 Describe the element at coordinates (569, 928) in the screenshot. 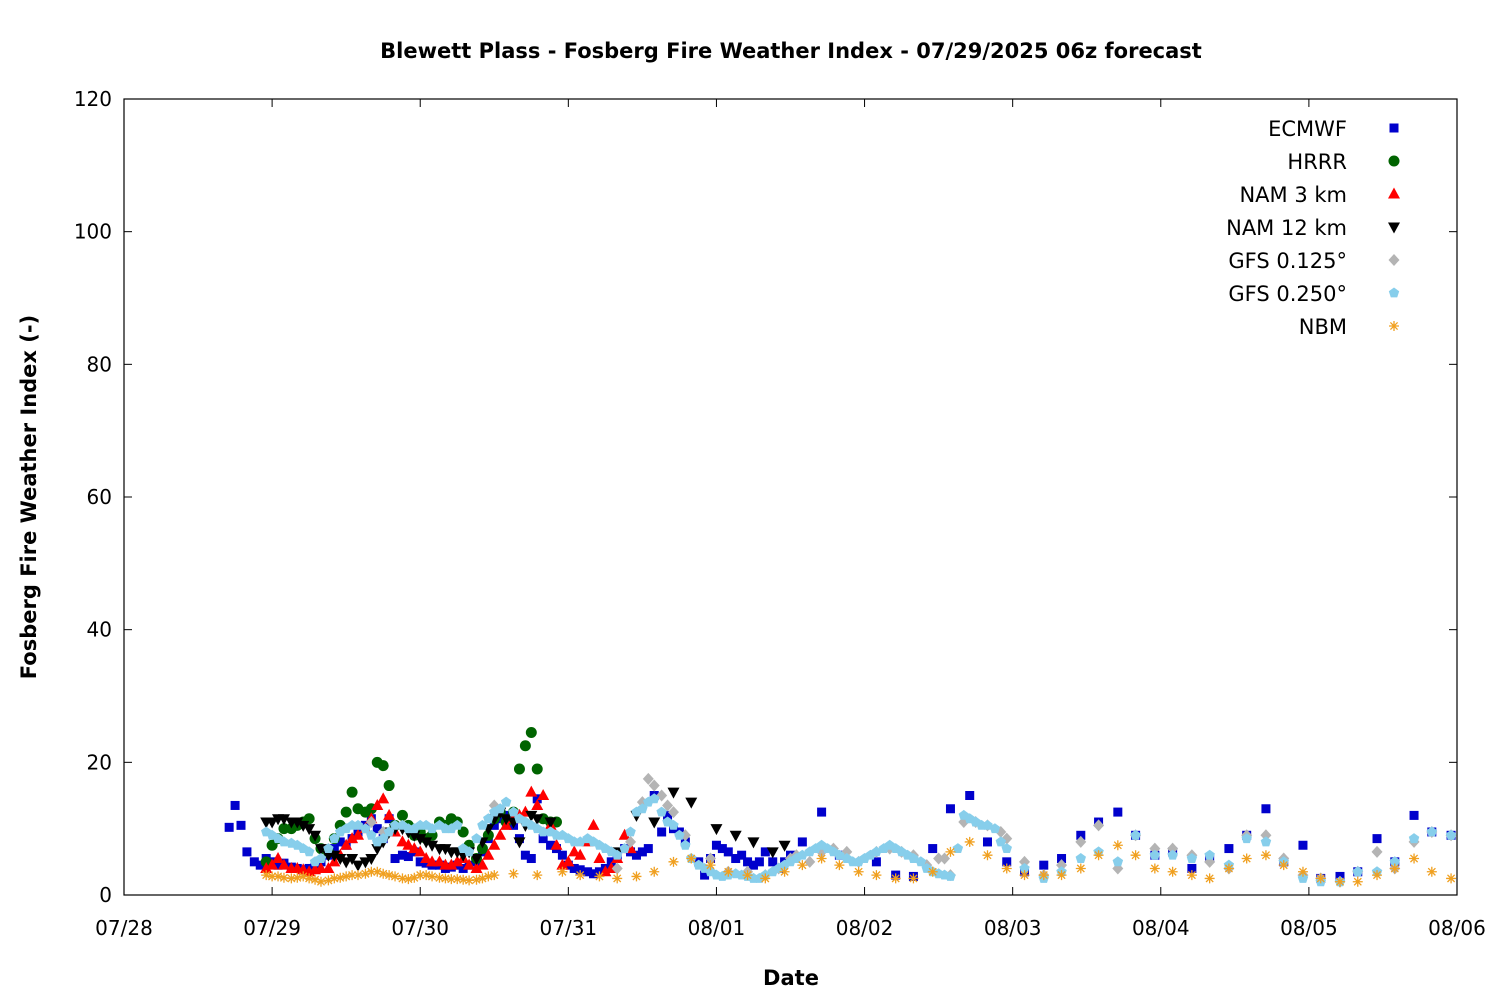

I see `x-tick-label: 07/31` at that location.